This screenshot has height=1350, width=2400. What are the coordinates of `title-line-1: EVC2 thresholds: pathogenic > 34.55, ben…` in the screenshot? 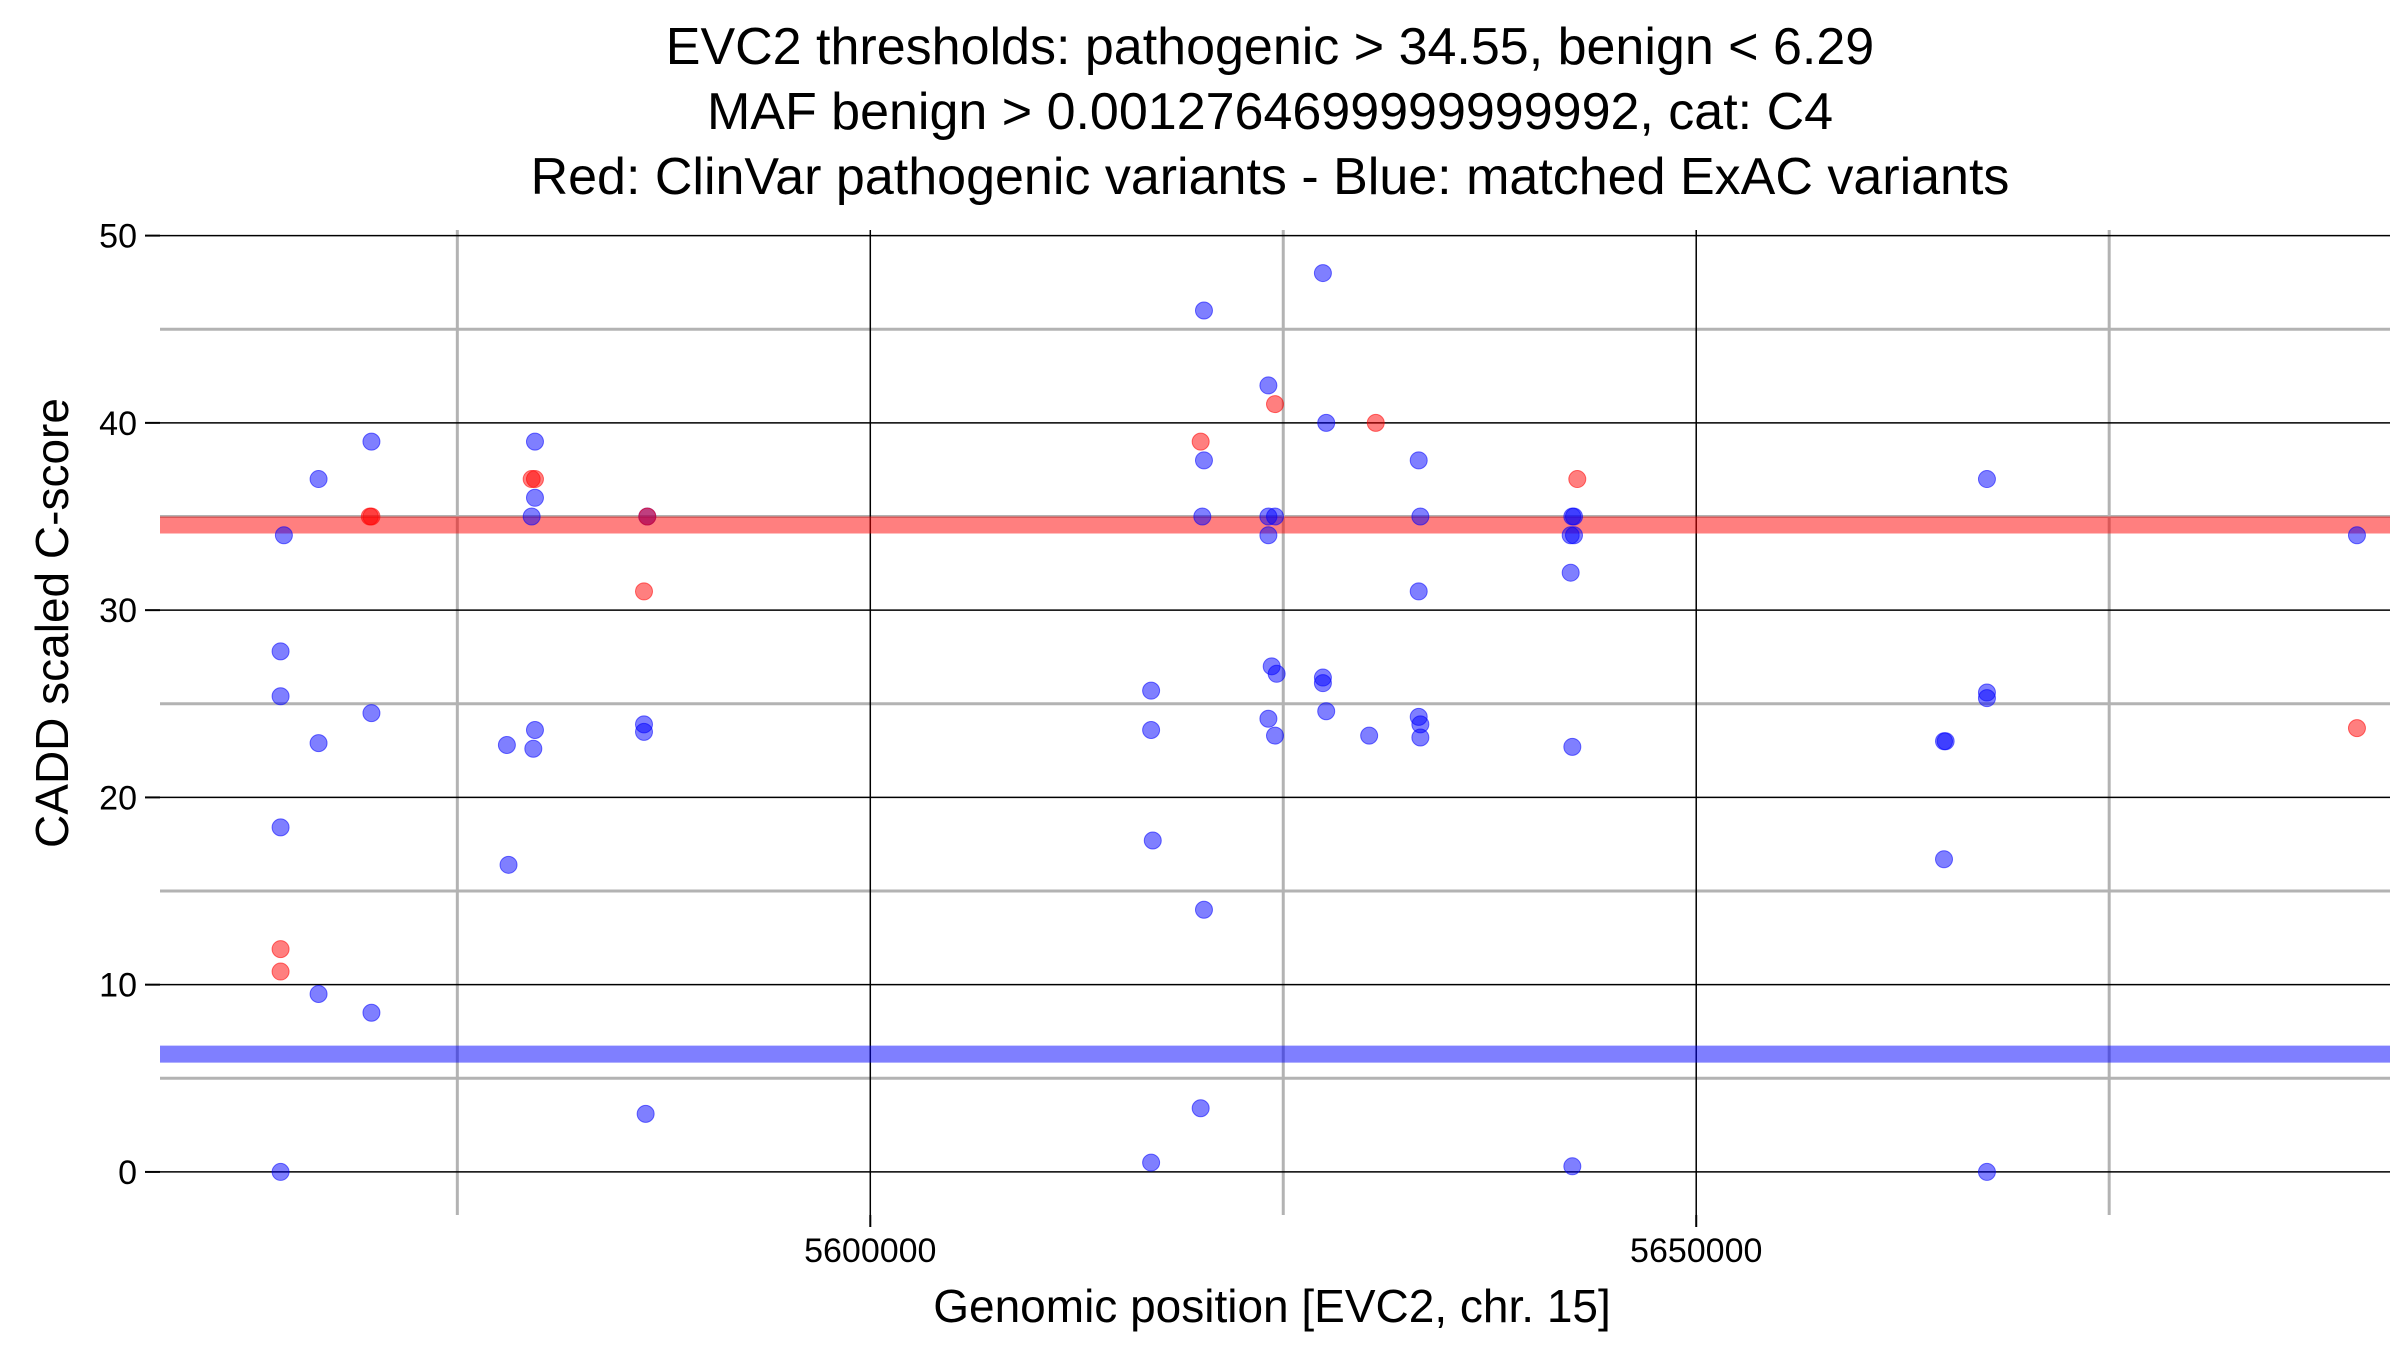 It's located at (1270, 47).